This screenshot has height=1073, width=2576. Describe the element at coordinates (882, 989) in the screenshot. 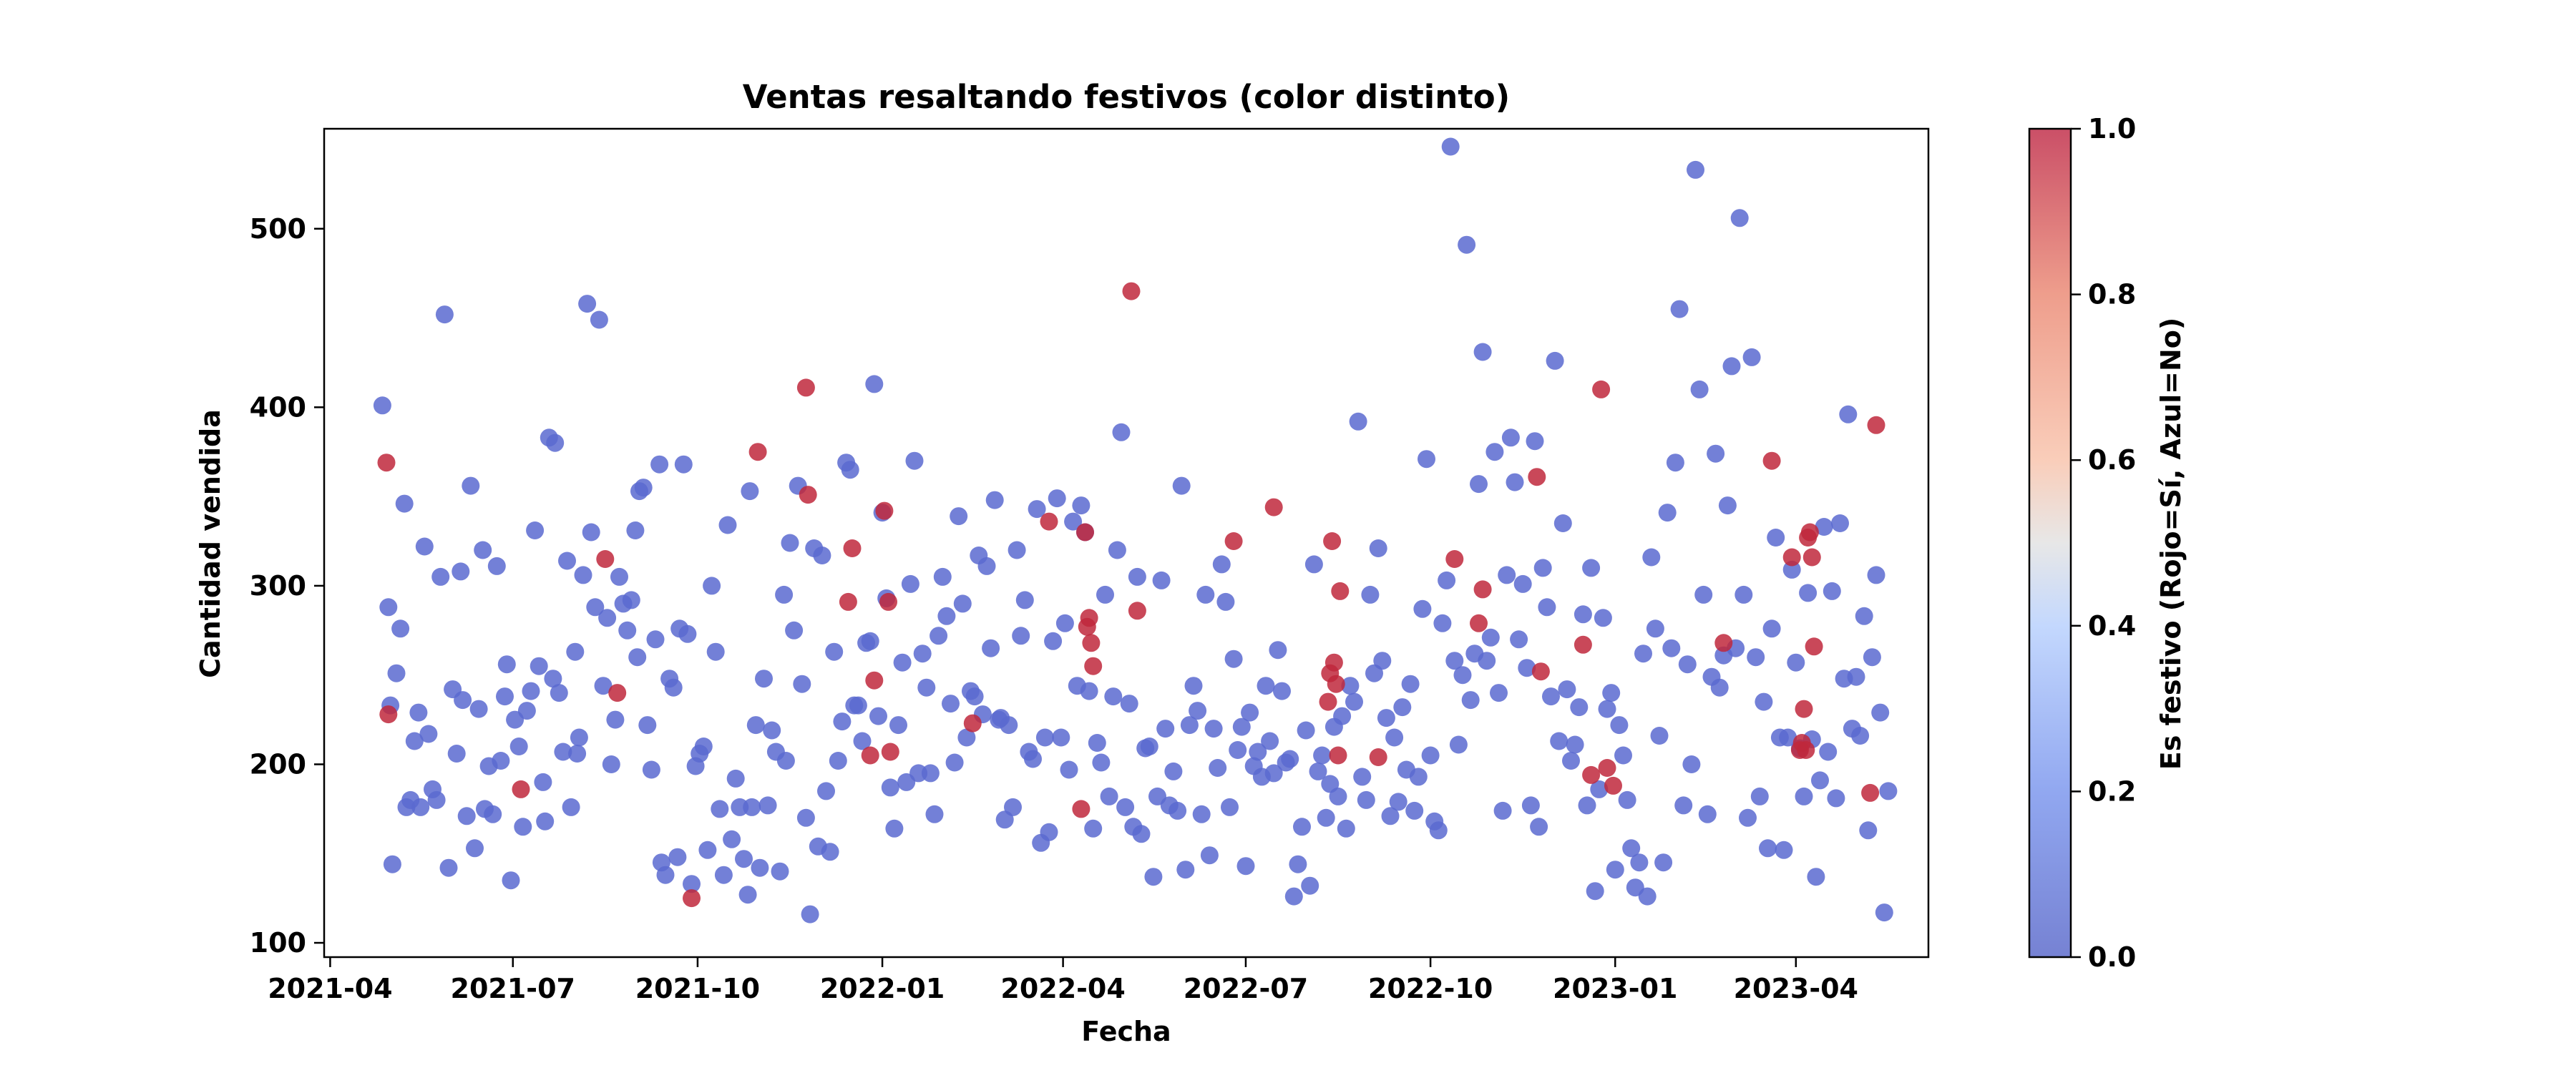

I see `x-tick-label: 2022-01` at that location.